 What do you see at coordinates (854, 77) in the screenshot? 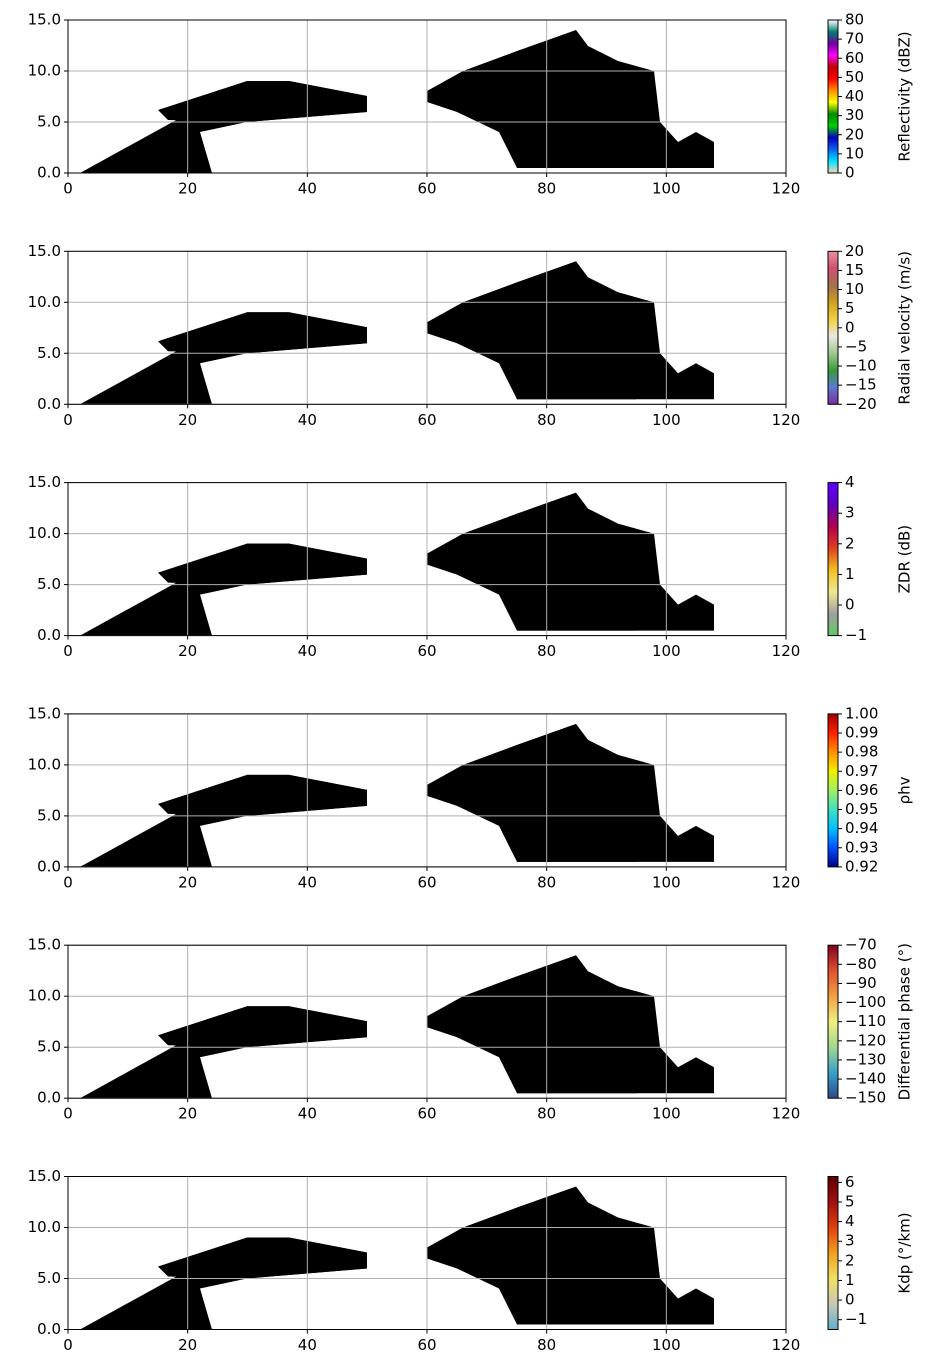
I see `colorbar-tick-label: 50` at bounding box center [854, 77].